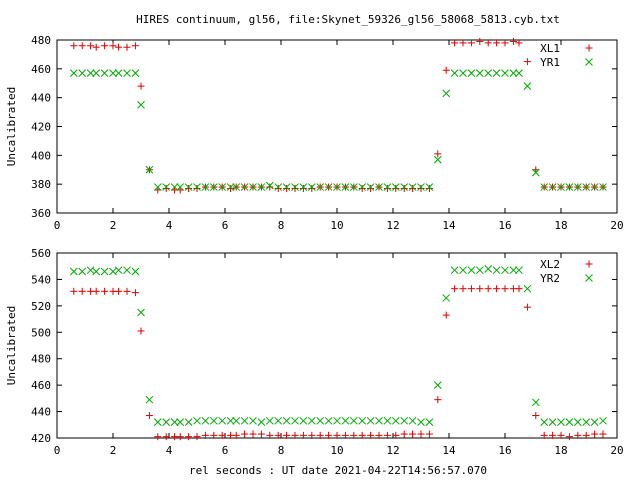 This screenshot has height=480, width=640. What do you see at coordinates (504, 450) in the screenshot?
I see `x-tick-label: 16` at bounding box center [504, 450].